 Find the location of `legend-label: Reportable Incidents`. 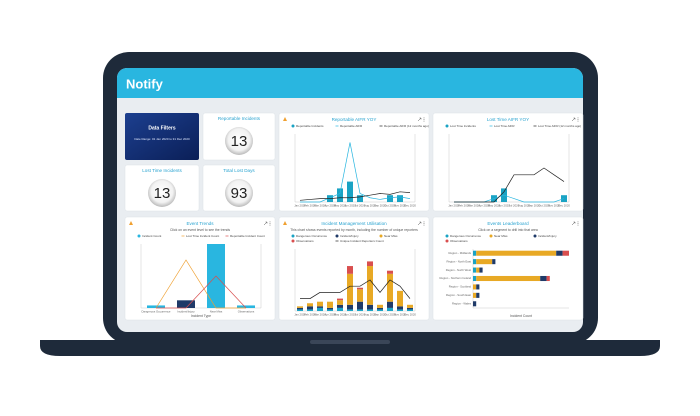

legend-label: Reportable Incidents is located at coordinates (310, 126).